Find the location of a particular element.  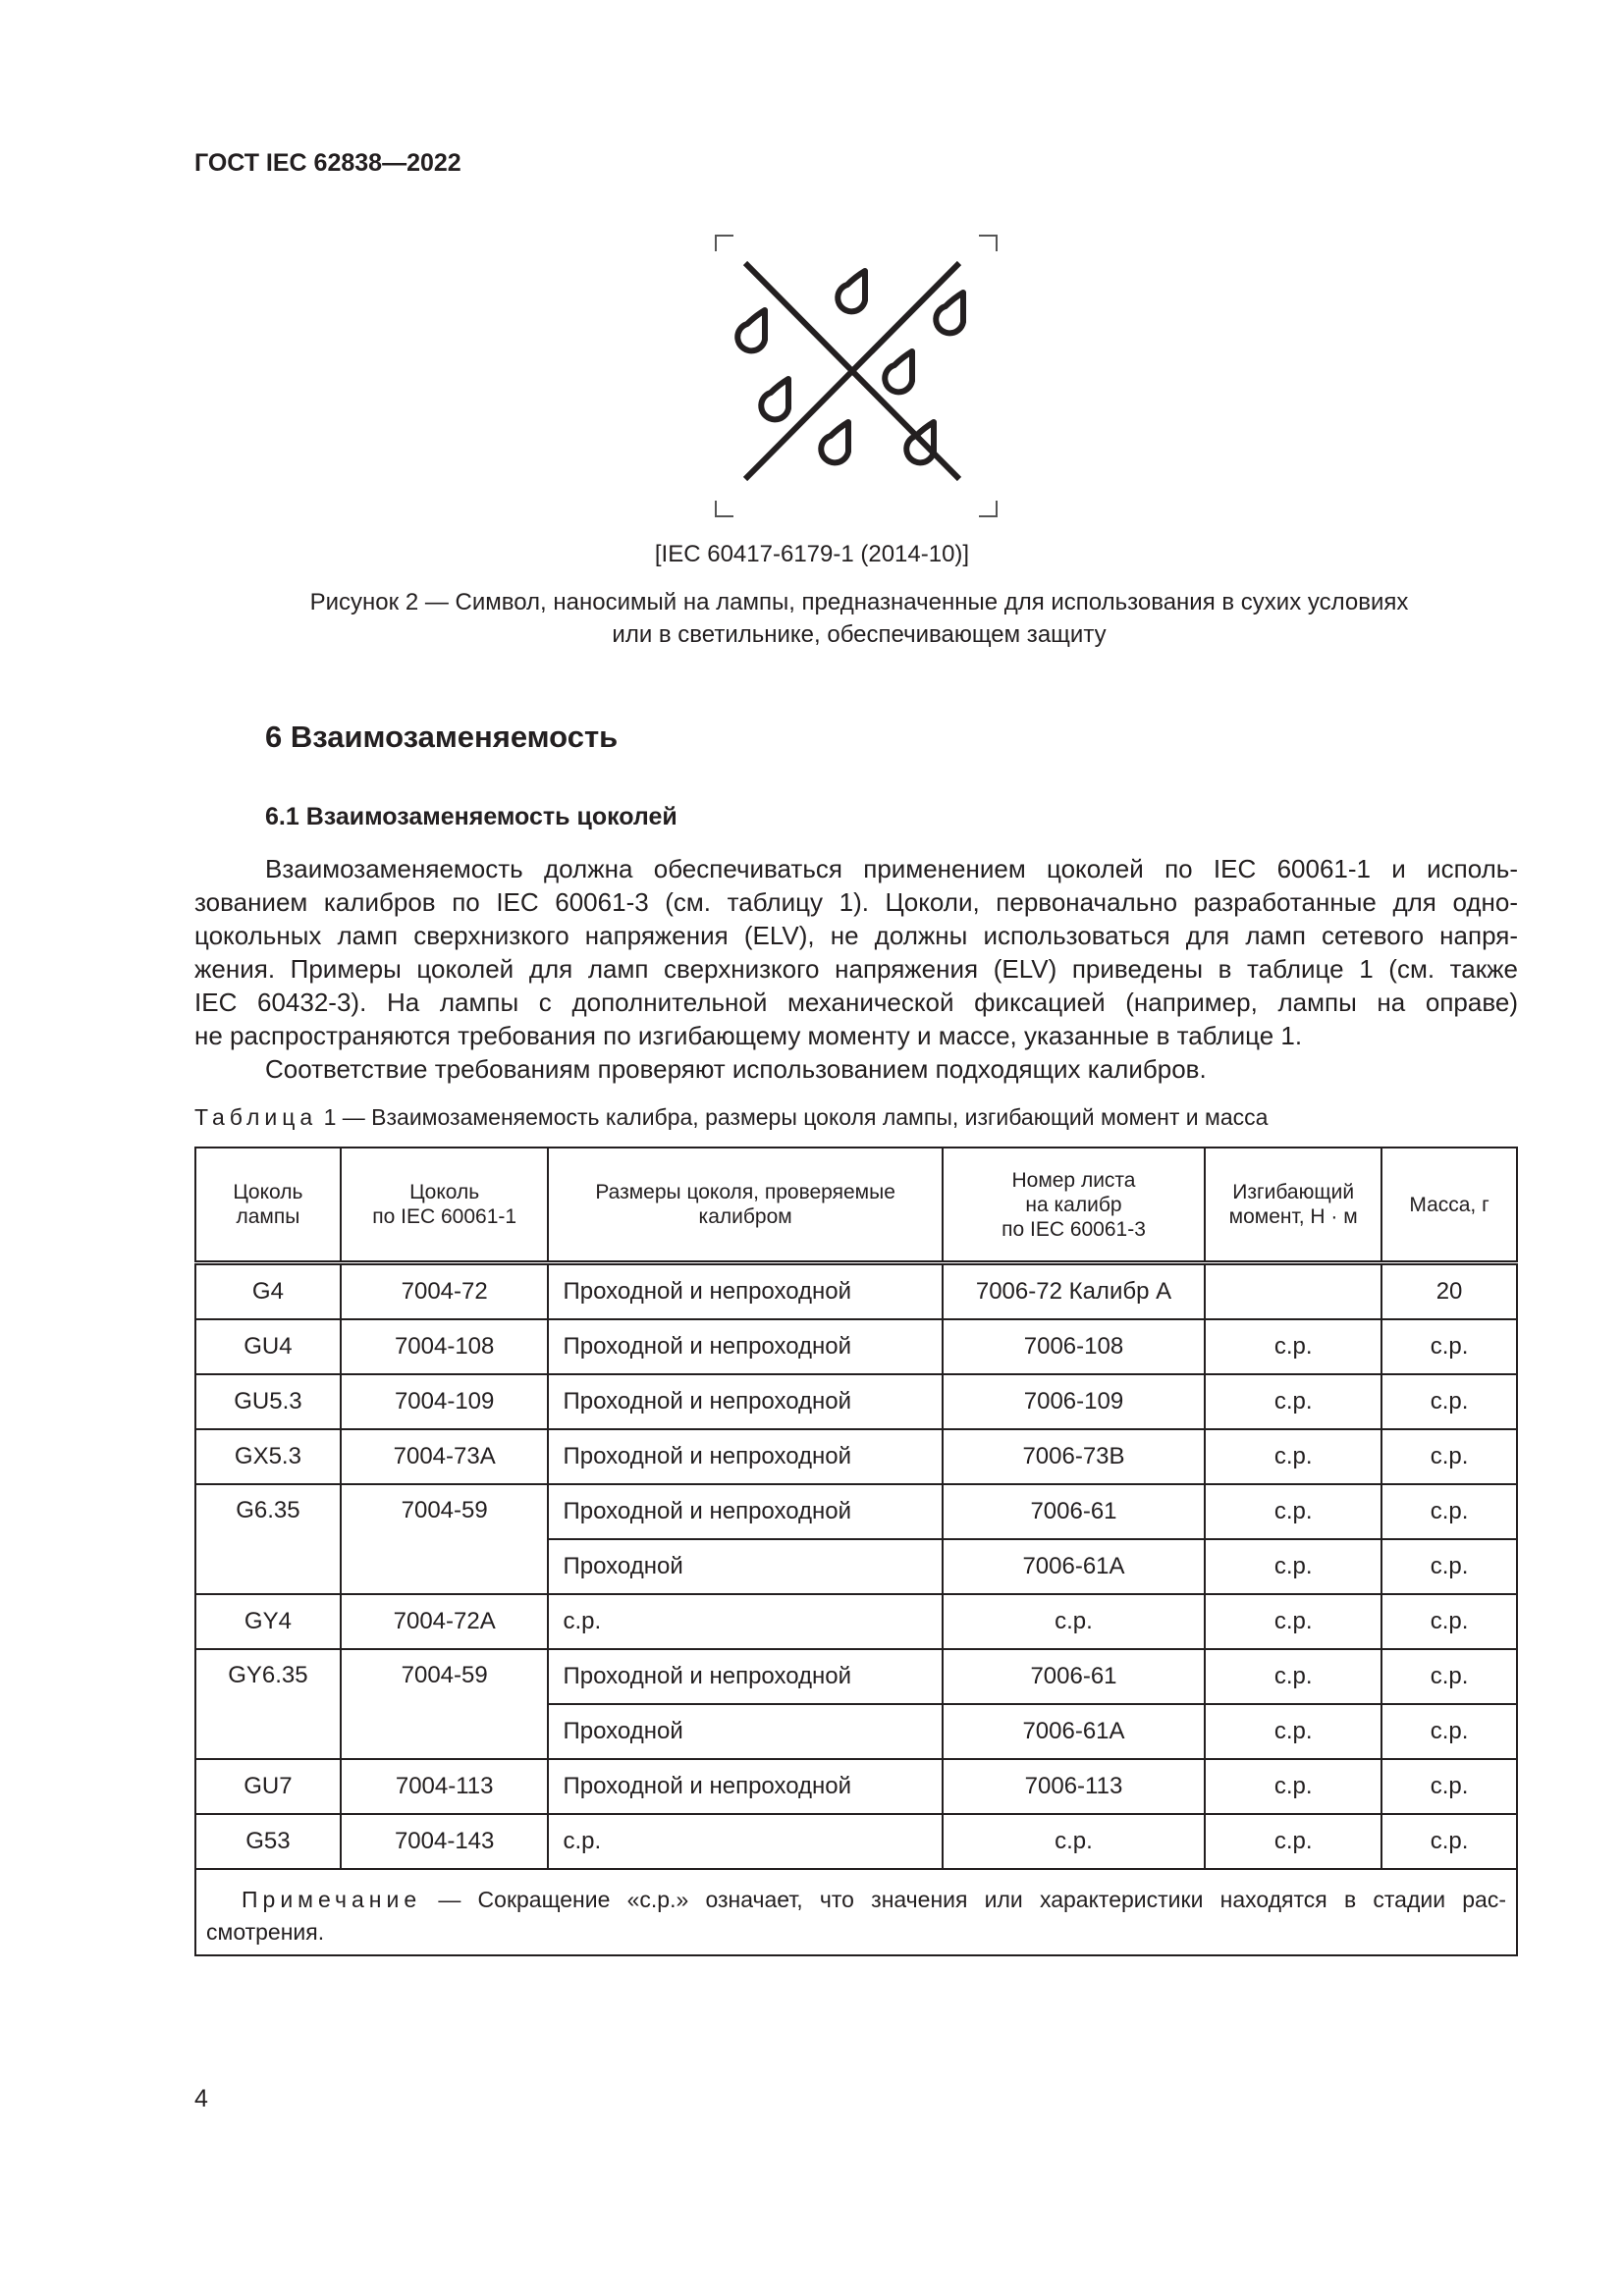

figure-source: [IEC 60417-6179-1 (2014-10)] is located at coordinates (812, 554).